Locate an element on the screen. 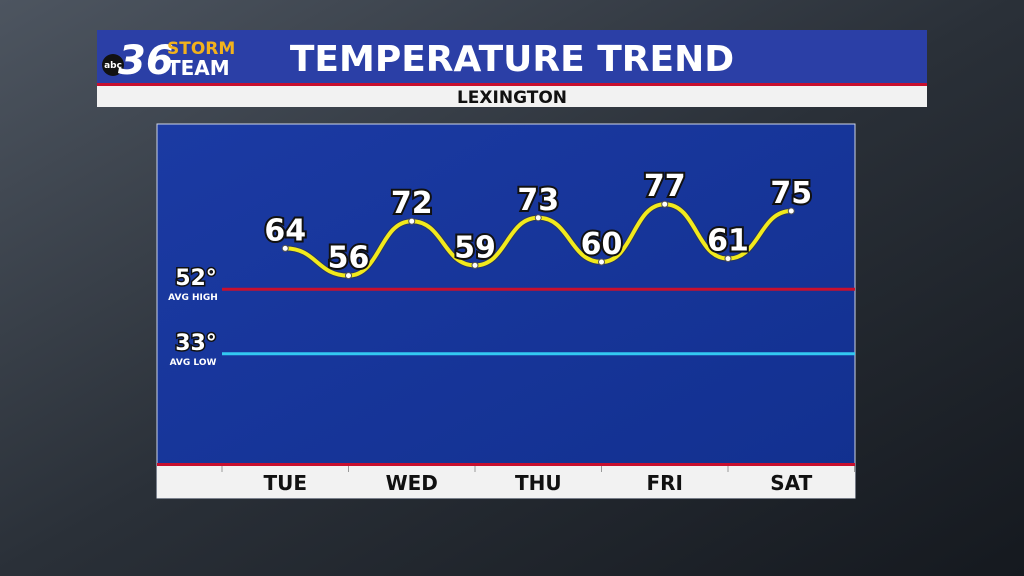 The width and height of the screenshot is (1024, 576). value-label: 77 is located at coordinates (665, 186).